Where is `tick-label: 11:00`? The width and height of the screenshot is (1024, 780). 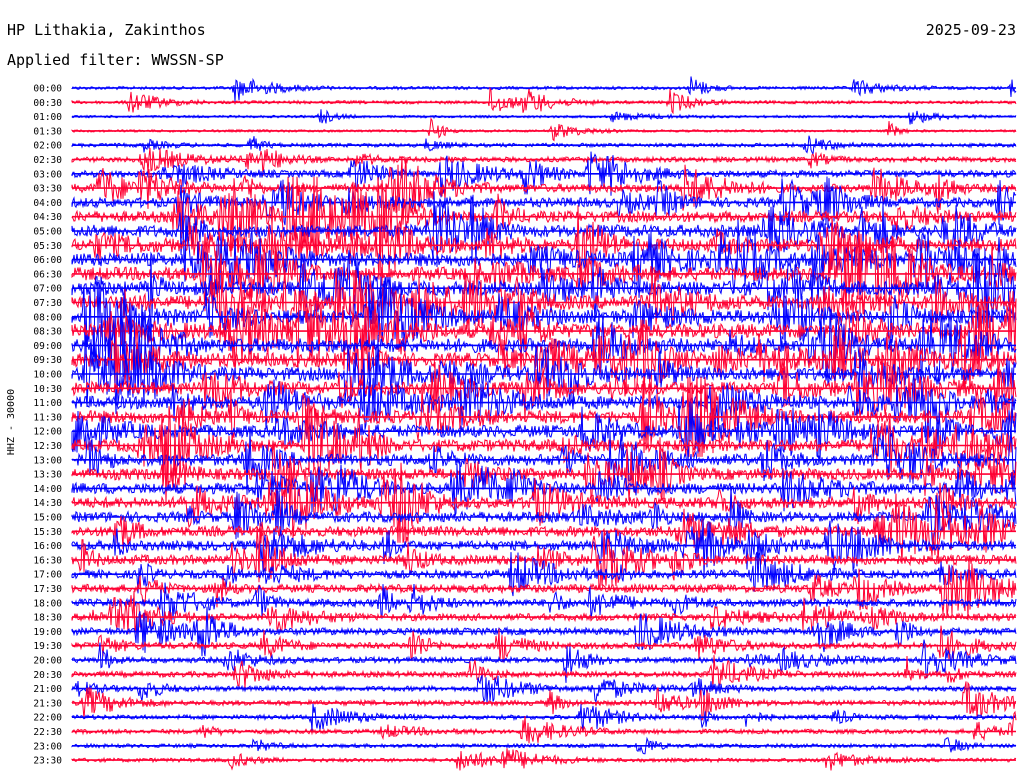
tick-label: 11:00 is located at coordinates (47, 403).